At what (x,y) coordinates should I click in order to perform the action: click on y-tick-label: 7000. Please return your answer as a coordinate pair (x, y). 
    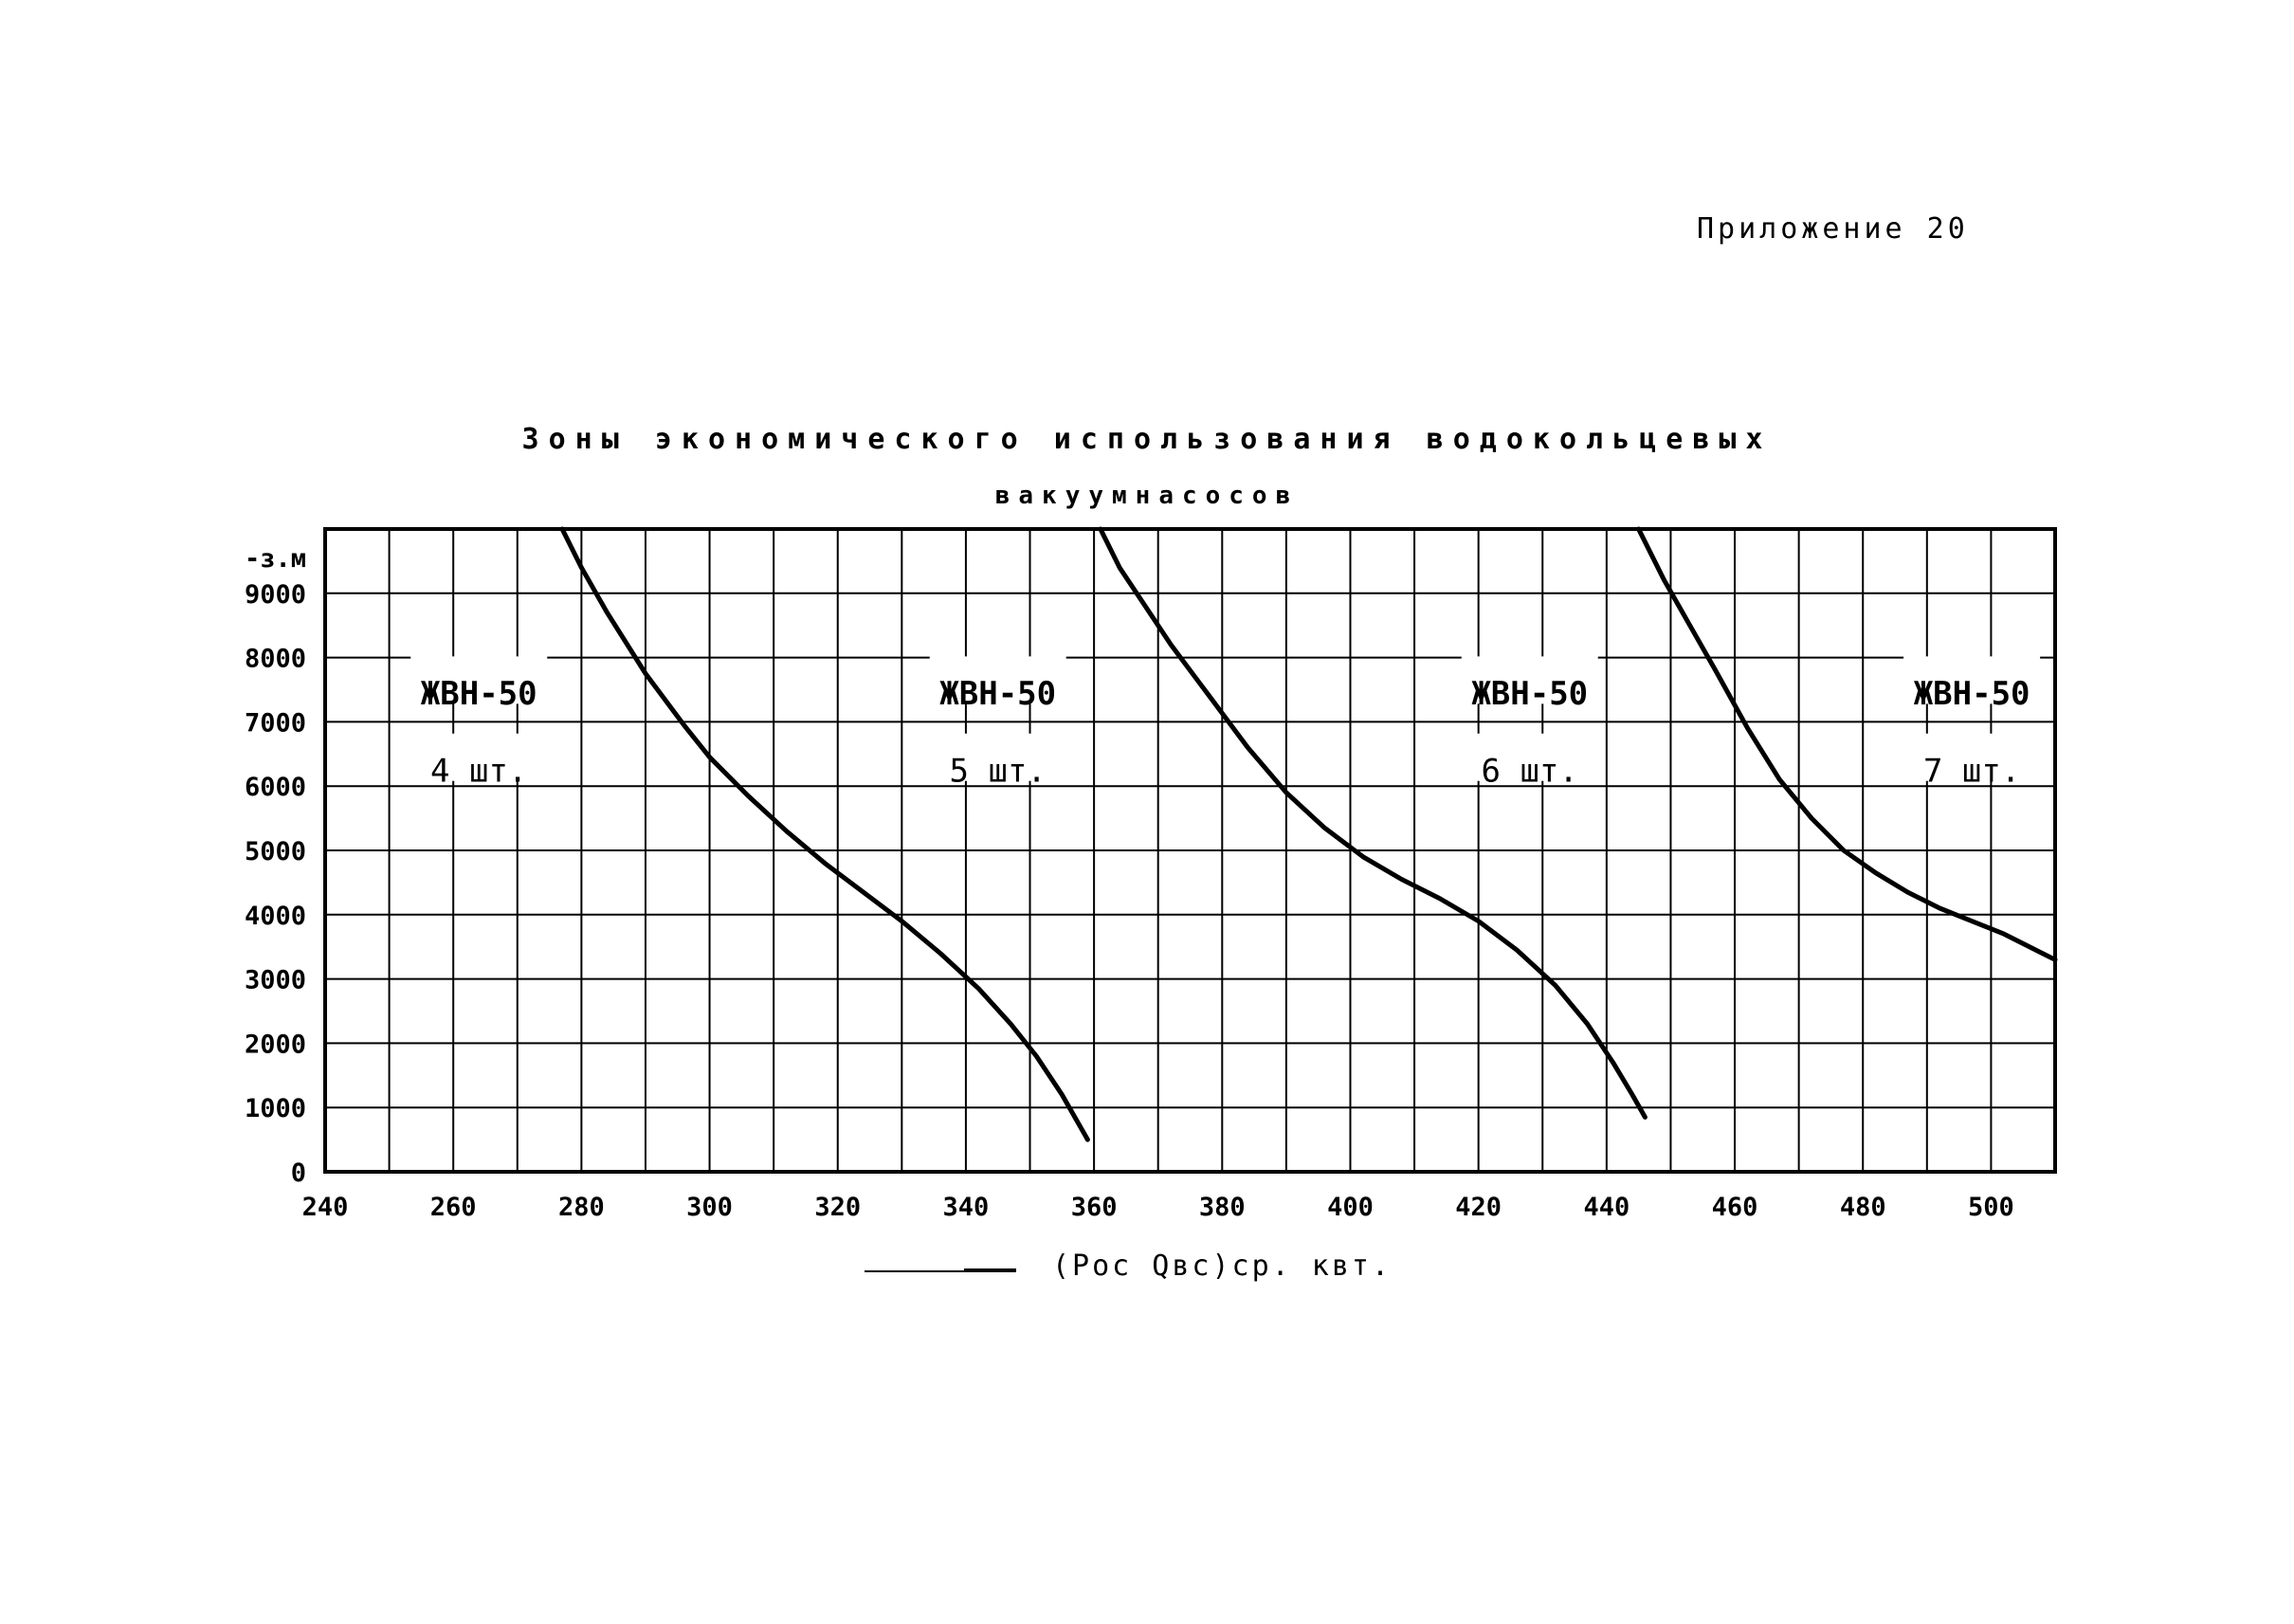
    Looking at the image, I should click on (275, 723).